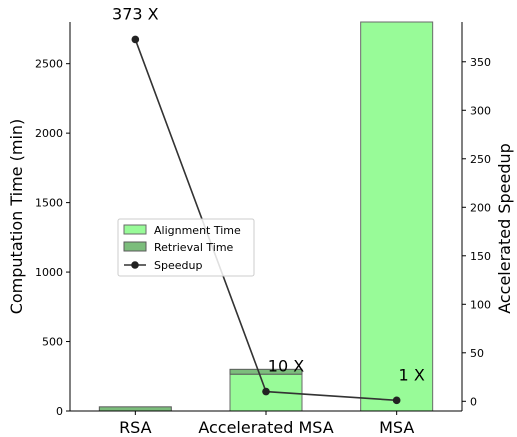 This screenshot has width=517, height=437. I want to click on y-tick-label-0: 0, so click(59, 411).